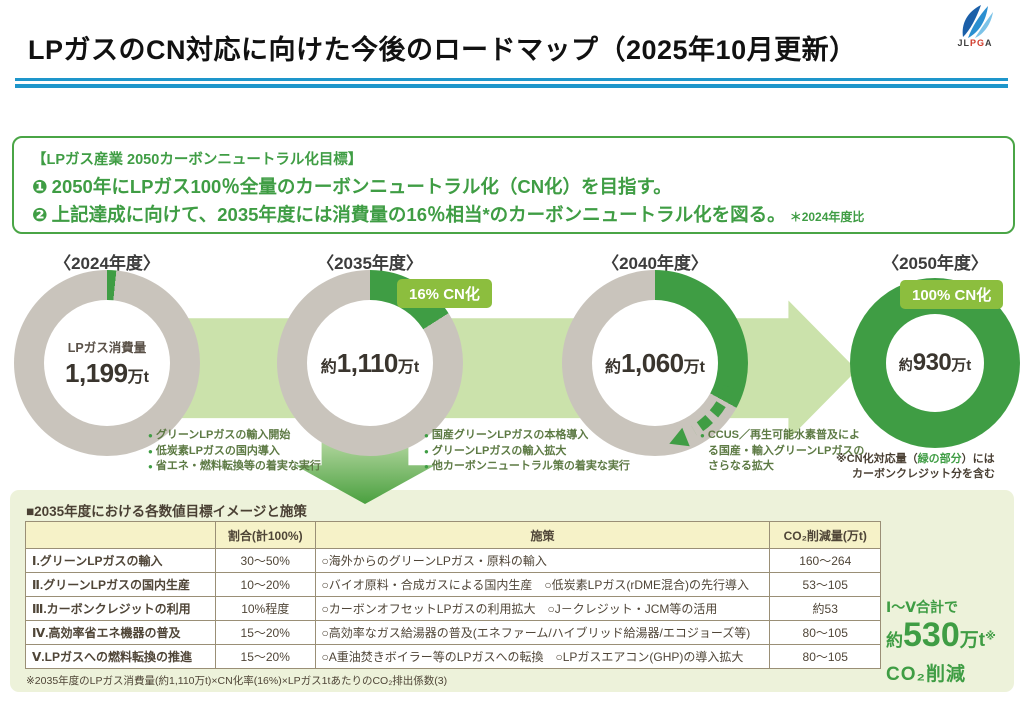 The height and width of the screenshot is (706, 1024). What do you see at coordinates (825, 584) in the screenshot?
I see `row-co2: 53～105` at bounding box center [825, 584].